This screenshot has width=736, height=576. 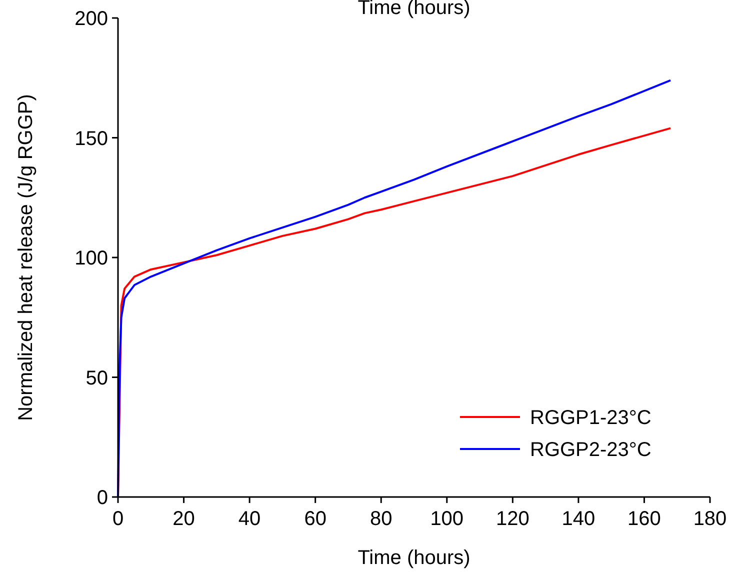 What do you see at coordinates (644, 519) in the screenshot?
I see `x-tick-label: 160` at bounding box center [644, 519].